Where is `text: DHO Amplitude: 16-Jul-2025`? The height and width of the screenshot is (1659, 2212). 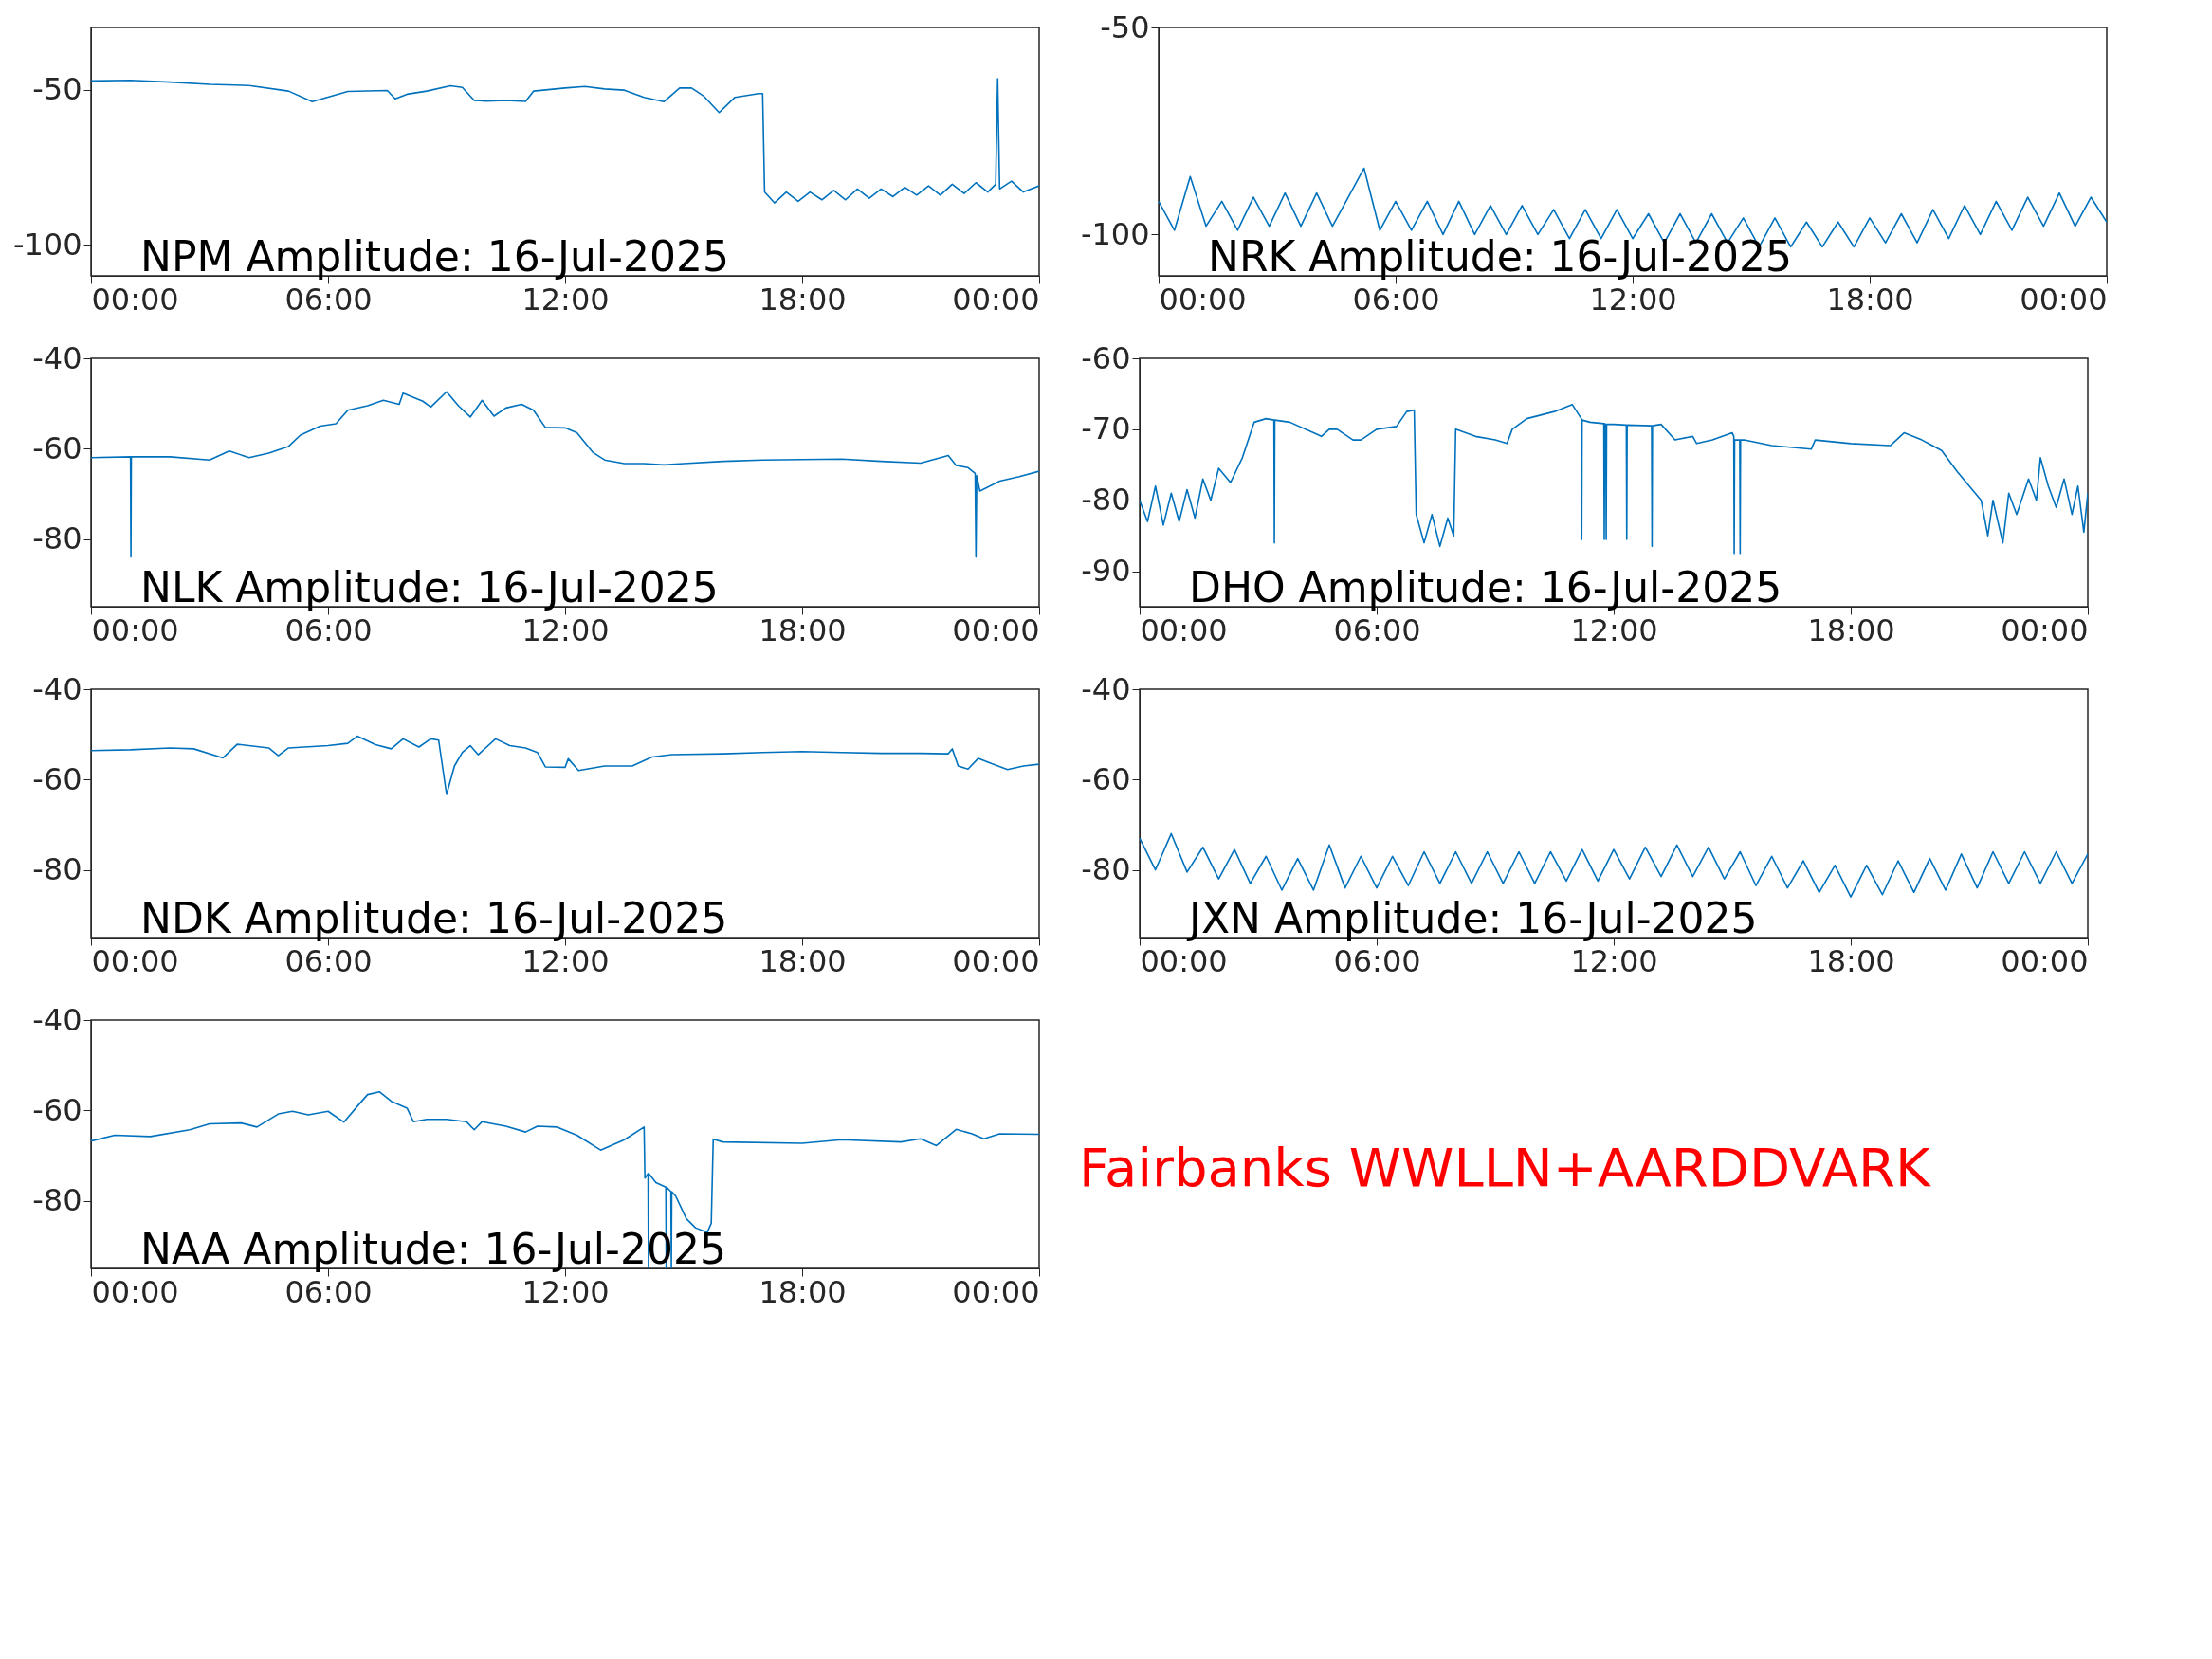 text: DHO Amplitude: 16-Jul-2025 is located at coordinates (1485, 587).